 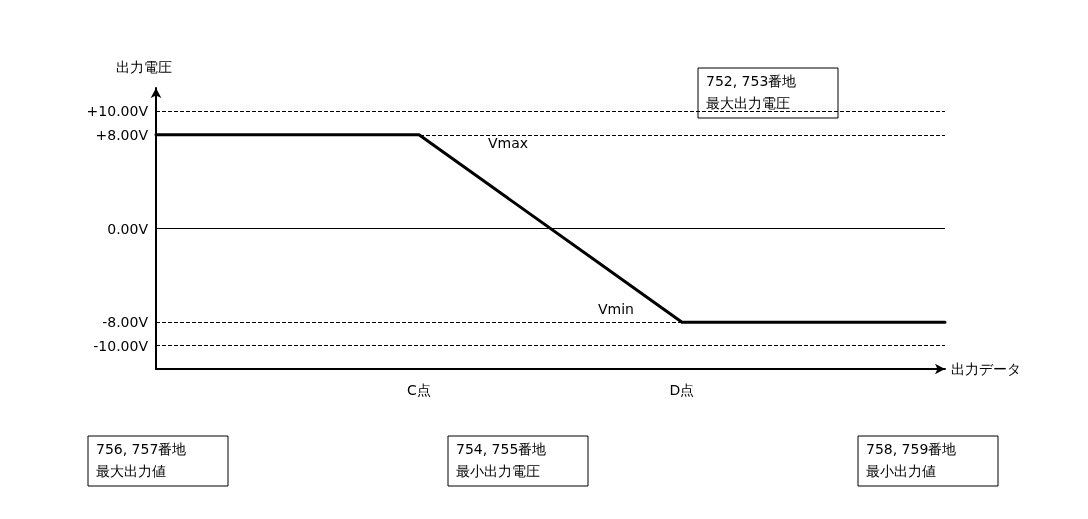 What do you see at coordinates (131, 471) in the screenshot?
I see `text: 最大出力値` at bounding box center [131, 471].